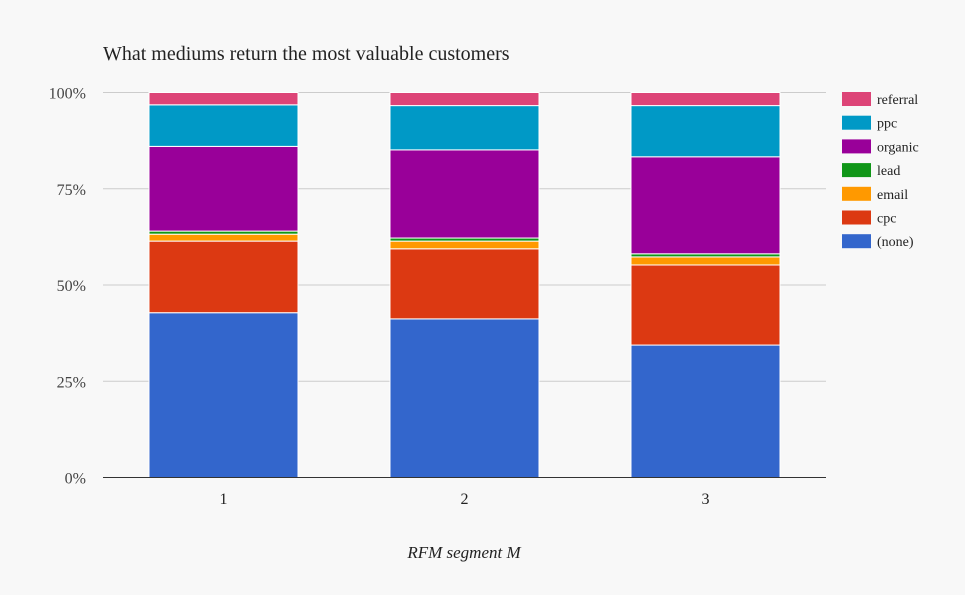 The image size is (965, 595). Describe the element at coordinates (897, 100) in the screenshot. I see `legend-label: referral` at that location.